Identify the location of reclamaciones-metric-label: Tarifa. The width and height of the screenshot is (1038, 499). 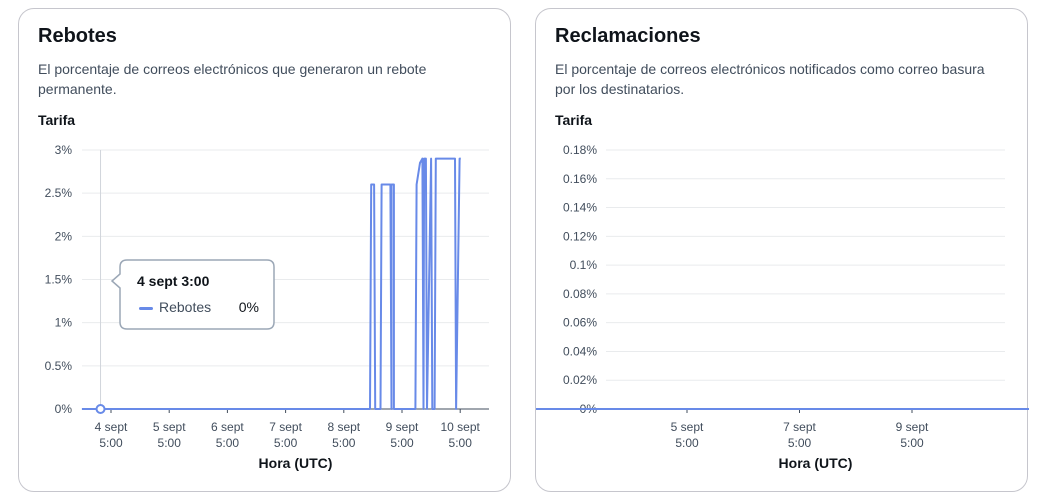
(574, 120).